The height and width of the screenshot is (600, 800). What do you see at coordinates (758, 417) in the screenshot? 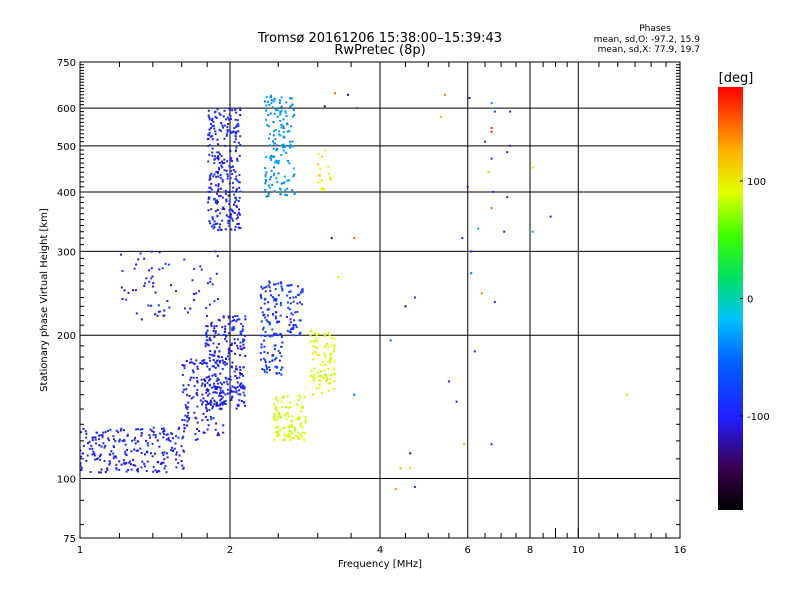
I see `colorbar-tick-label: -100` at bounding box center [758, 417].